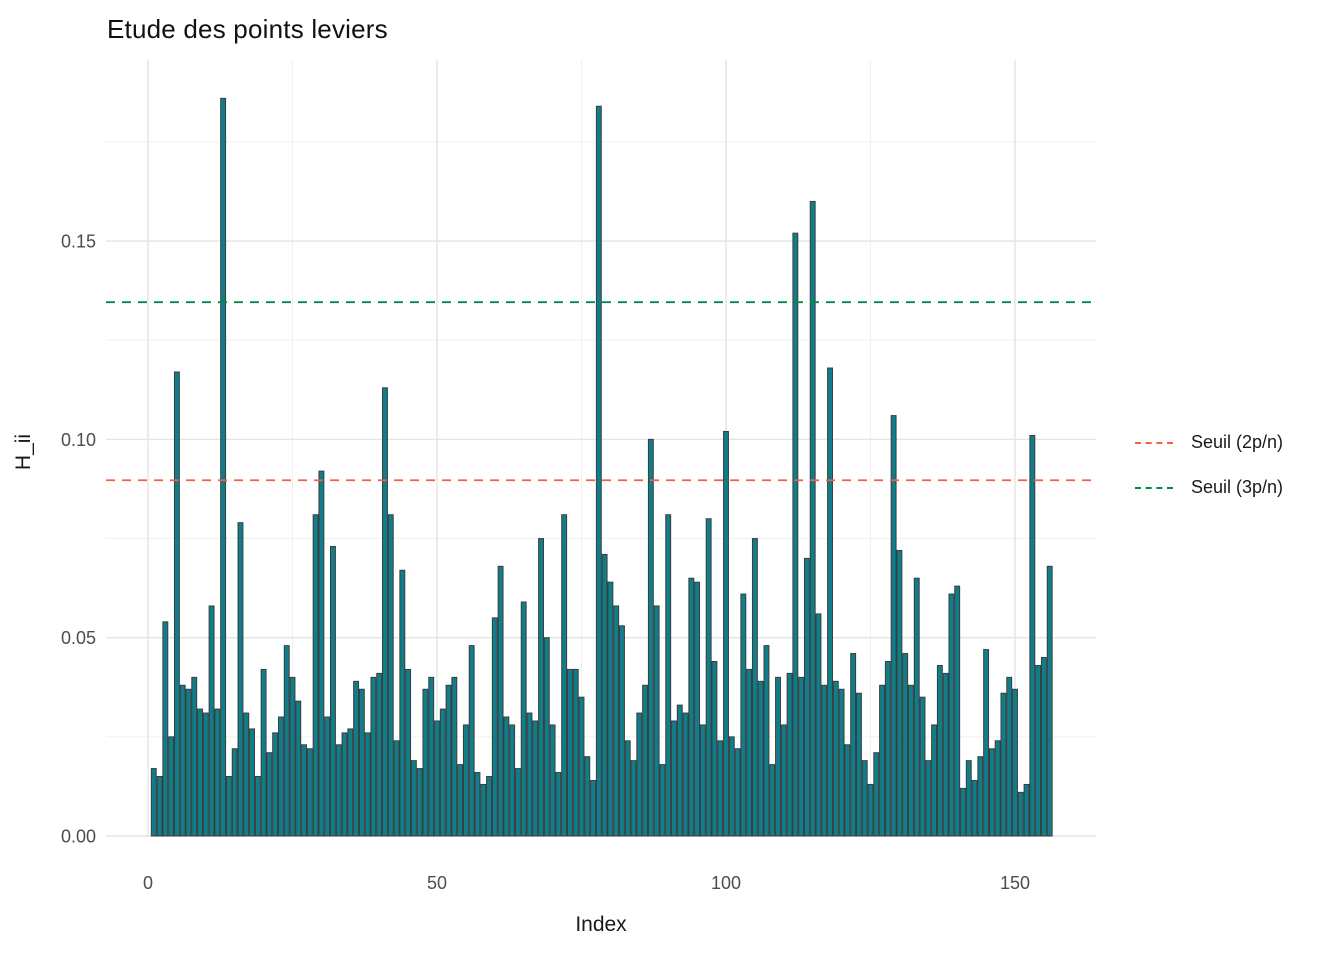 Image resolution: width=1344 pixels, height=960 pixels. Describe the element at coordinates (1154, 487) in the screenshot. I see `dashed-line-key-icon` at that location.